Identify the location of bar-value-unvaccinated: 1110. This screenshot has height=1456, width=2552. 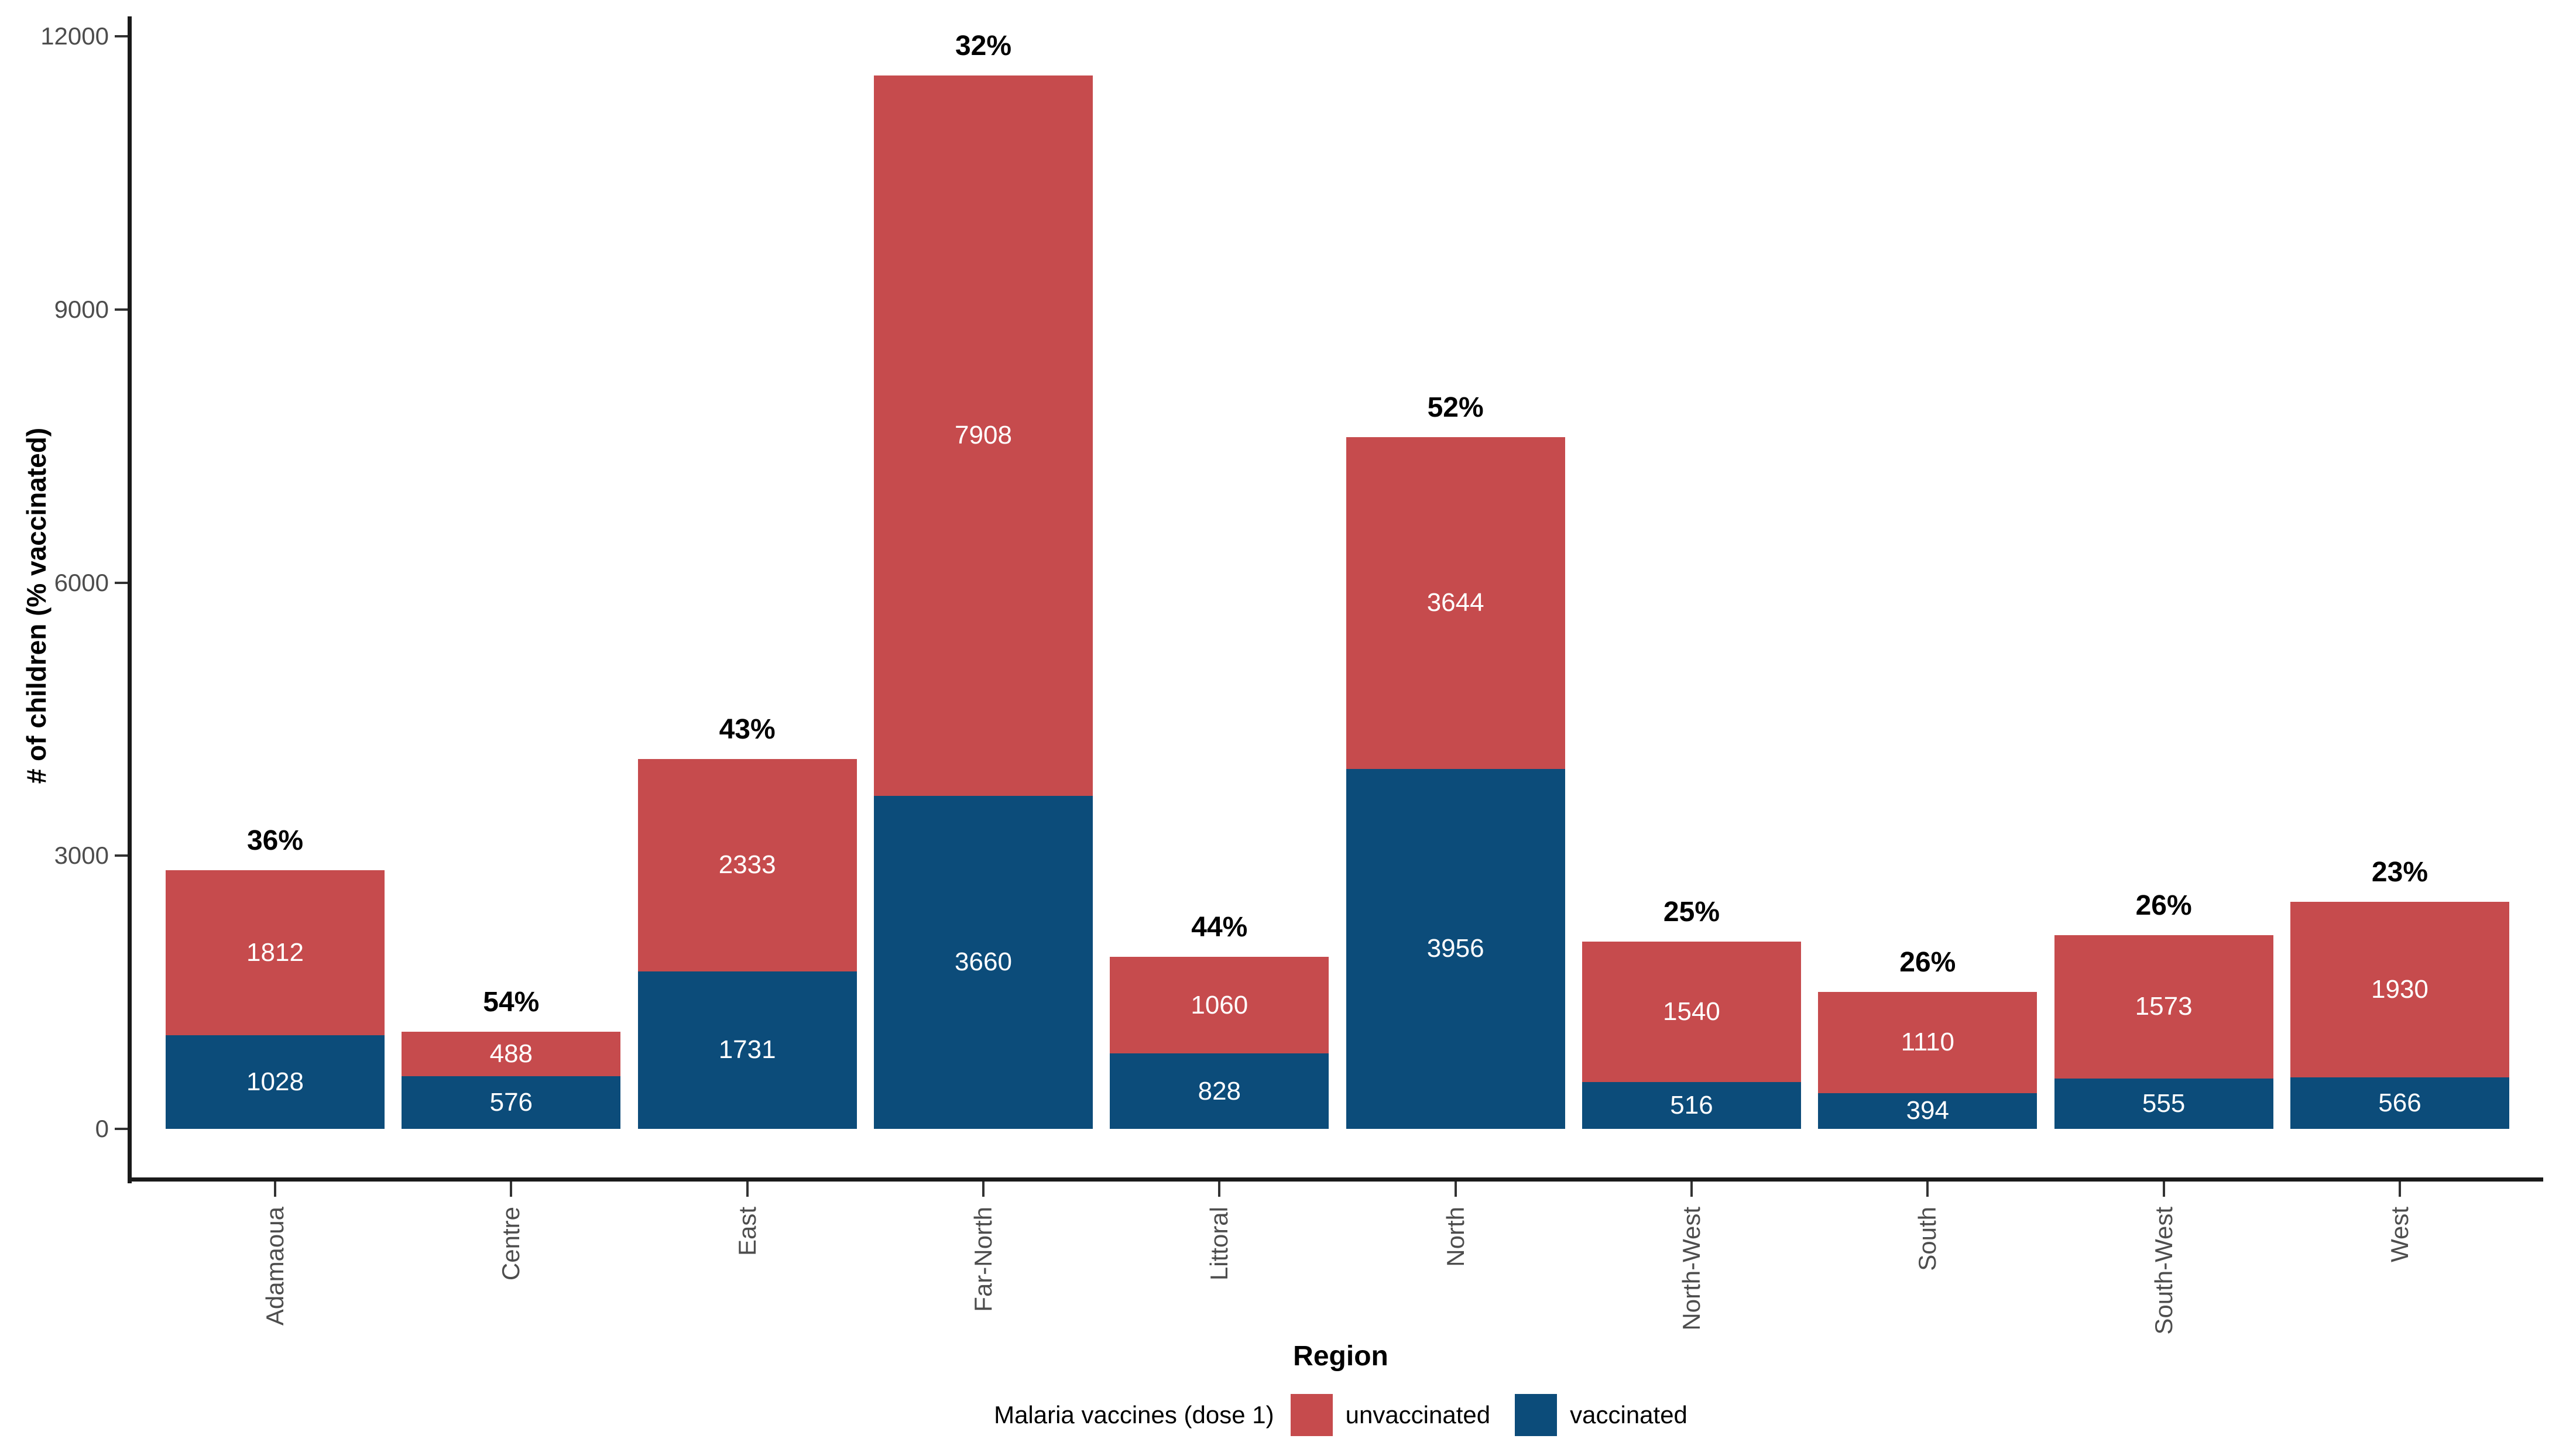
(1927, 1042).